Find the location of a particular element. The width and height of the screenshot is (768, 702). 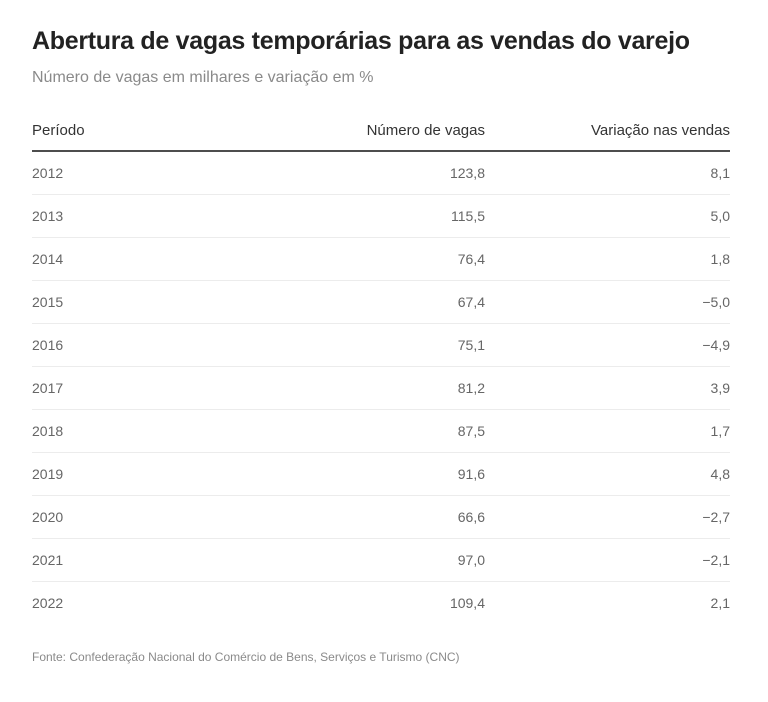

cell-variacao: 8,1 is located at coordinates (607, 173).